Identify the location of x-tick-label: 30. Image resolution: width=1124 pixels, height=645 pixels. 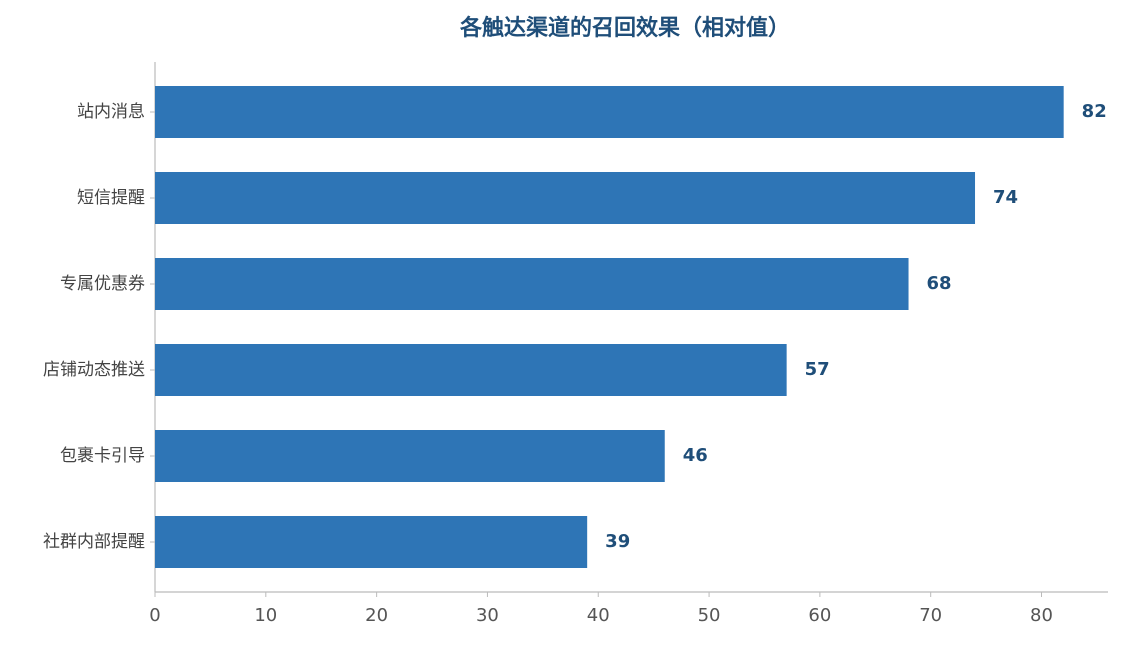
(487, 615).